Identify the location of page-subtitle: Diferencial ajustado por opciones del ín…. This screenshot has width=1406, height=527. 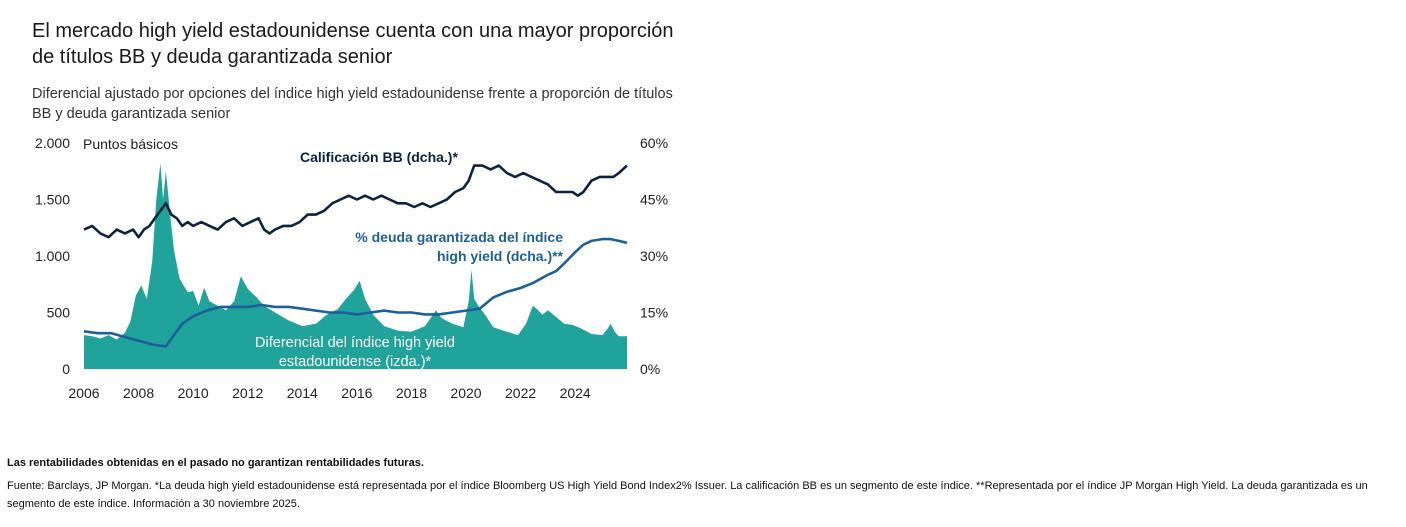
(352, 104).